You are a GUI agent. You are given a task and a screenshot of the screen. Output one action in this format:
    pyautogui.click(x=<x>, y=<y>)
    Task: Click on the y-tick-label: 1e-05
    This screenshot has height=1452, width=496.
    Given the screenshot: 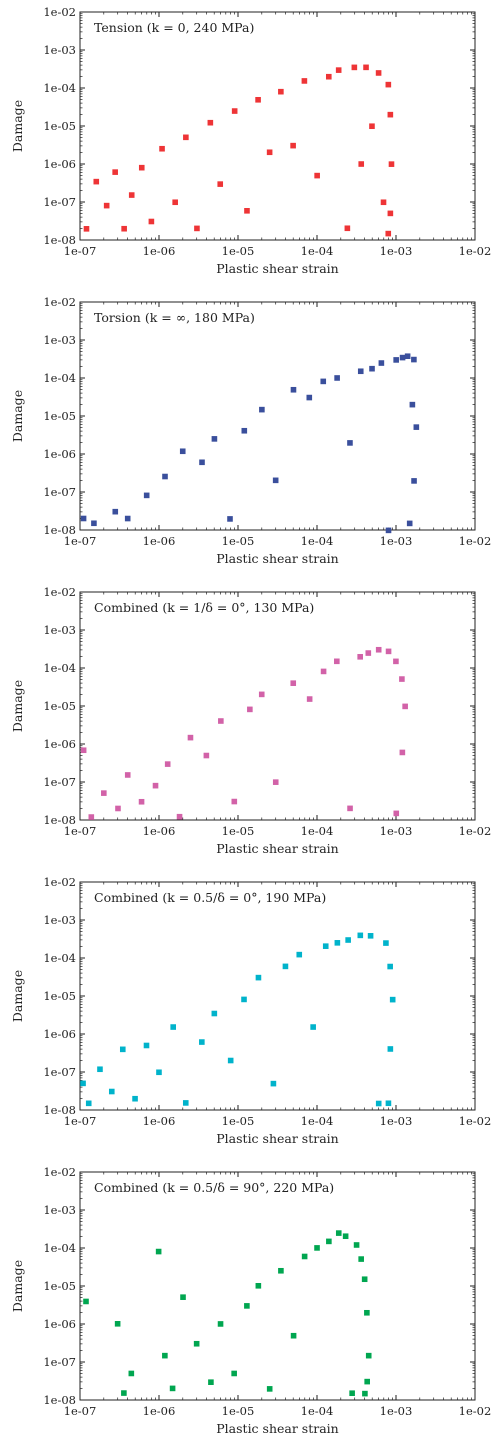 What is the action you would take?
    pyautogui.click(x=59, y=996)
    